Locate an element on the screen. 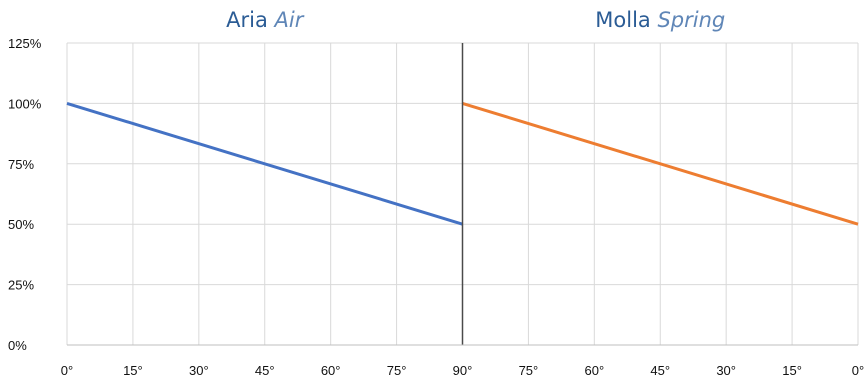  x-tick-label: 90° is located at coordinates (463, 370).